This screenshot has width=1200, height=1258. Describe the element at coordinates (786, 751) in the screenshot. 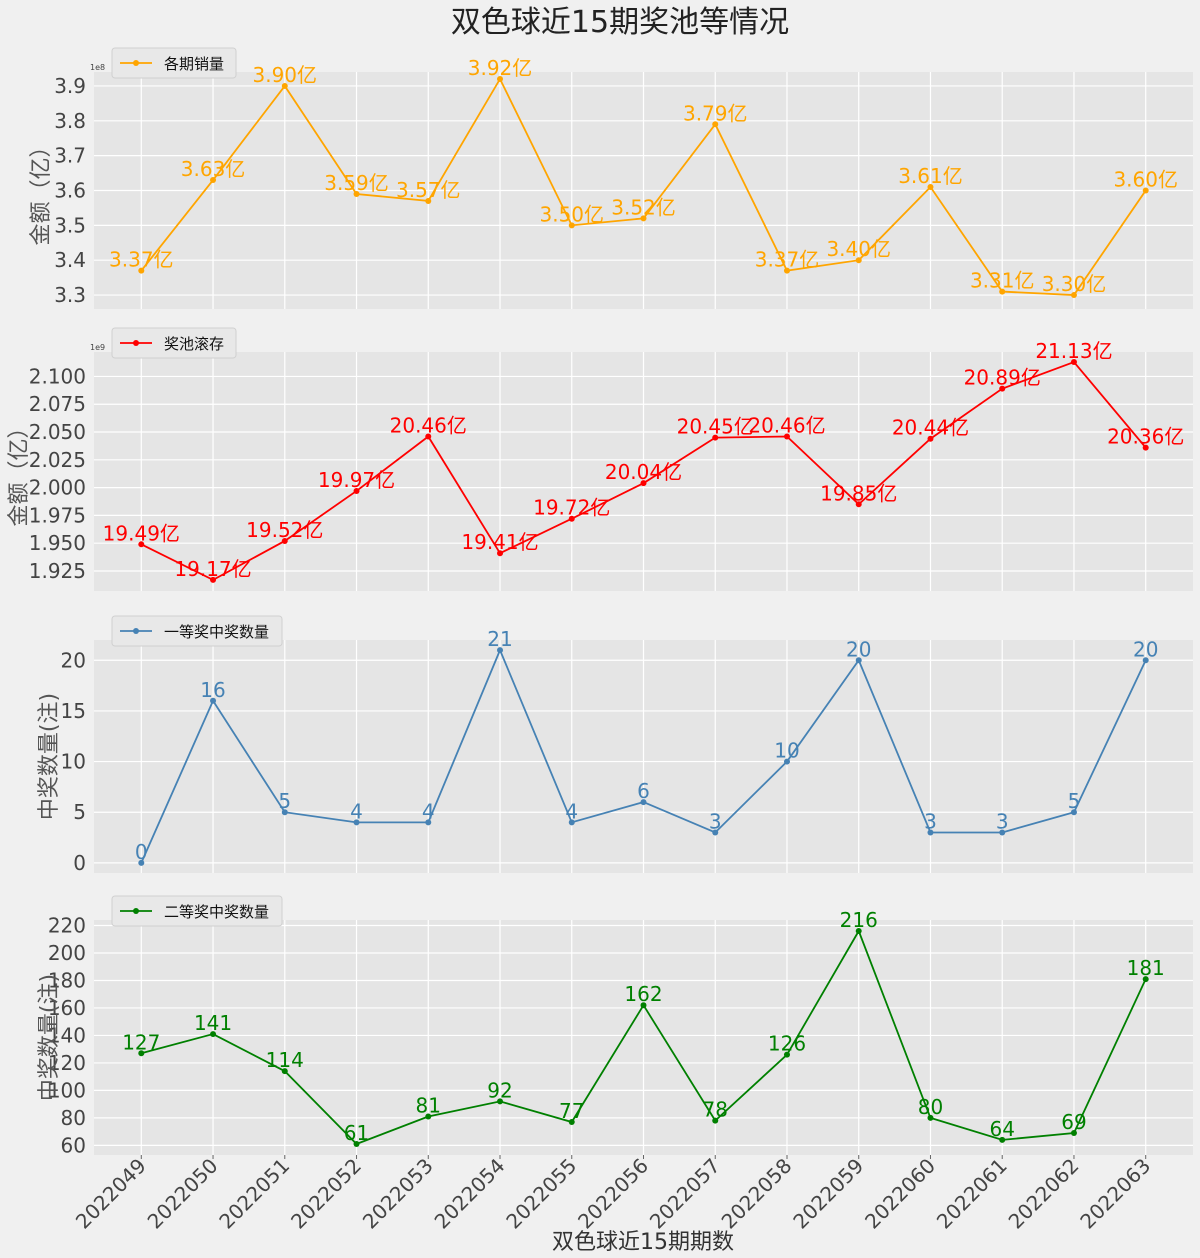

I see `data-label: 10` at that location.